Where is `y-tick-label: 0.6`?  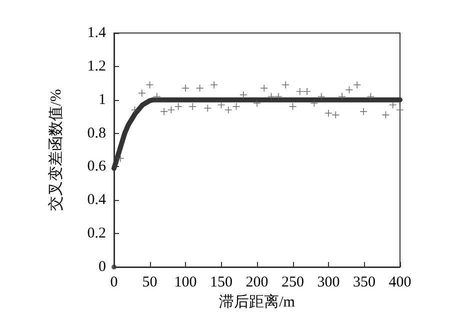 y-tick-label: 0.6 is located at coordinates (96, 166).